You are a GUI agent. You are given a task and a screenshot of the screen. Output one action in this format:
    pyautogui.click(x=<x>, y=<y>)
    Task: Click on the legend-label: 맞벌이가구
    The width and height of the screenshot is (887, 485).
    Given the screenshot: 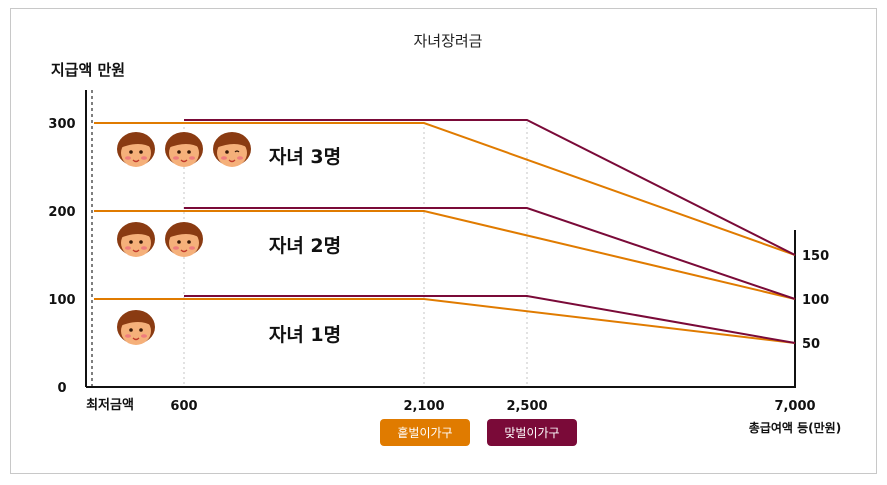 What is the action you would take?
    pyautogui.click(x=531, y=433)
    